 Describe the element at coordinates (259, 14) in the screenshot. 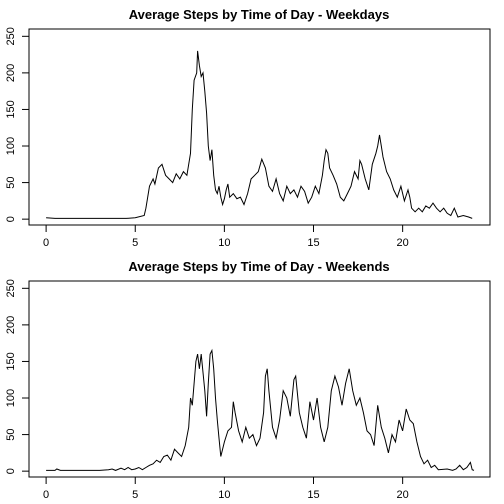

I see `chart-title: Average Steps by Time of Day - Weekdays` at that location.